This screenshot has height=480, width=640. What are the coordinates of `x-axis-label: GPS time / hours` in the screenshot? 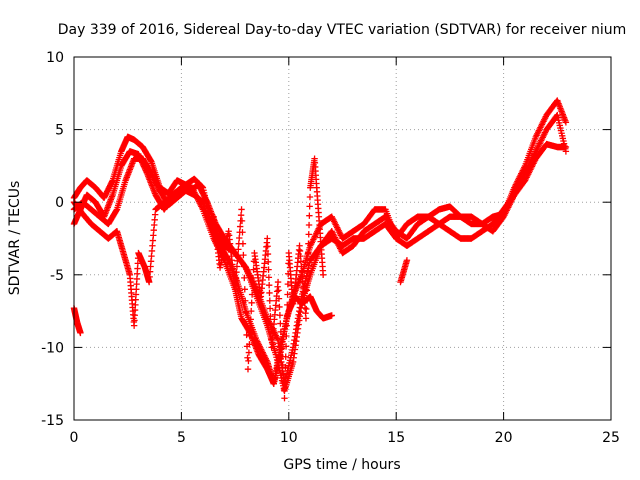 It's located at (341, 465).